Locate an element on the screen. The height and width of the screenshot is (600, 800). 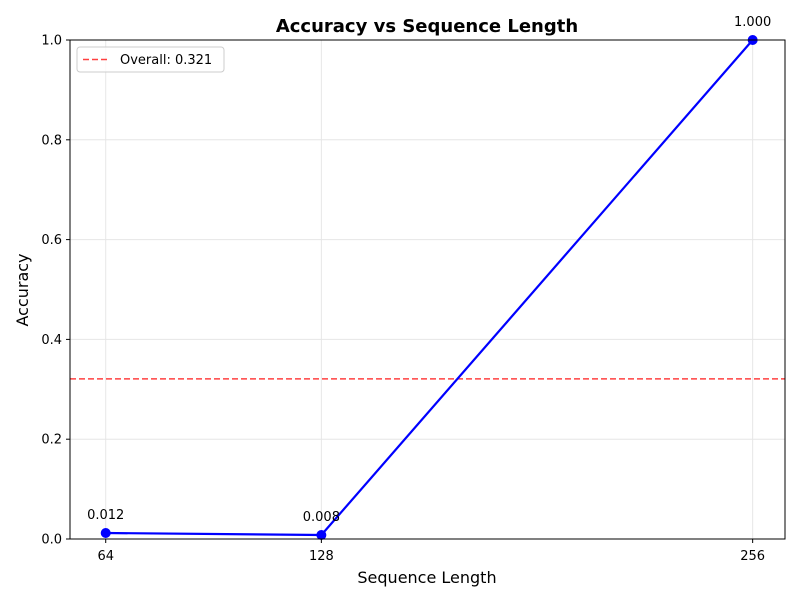
x-tick-label: 64 is located at coordinates (105, 556).